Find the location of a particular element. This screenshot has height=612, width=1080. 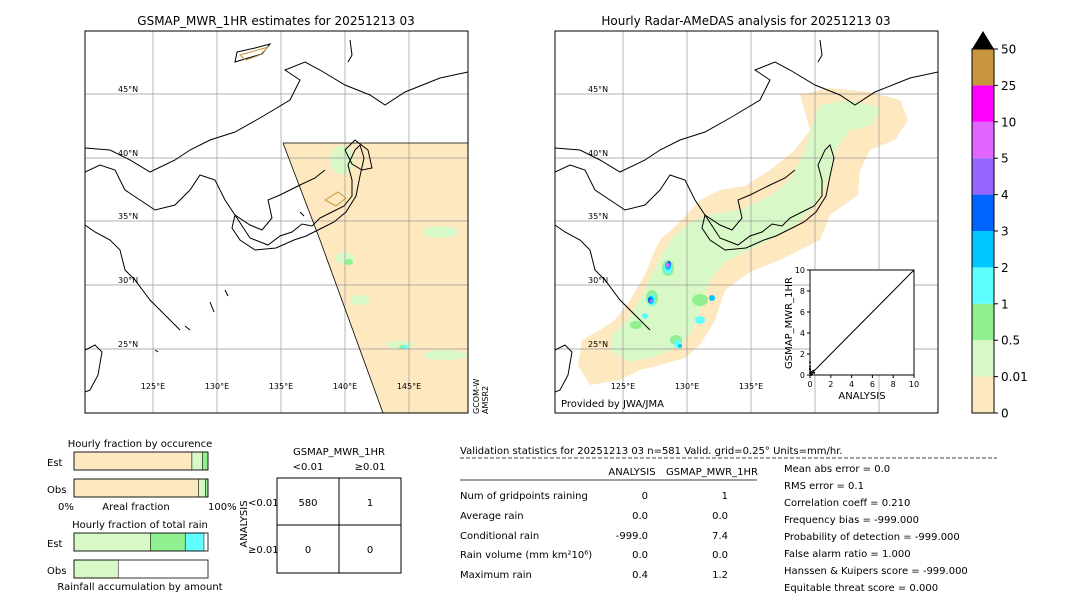

totalrain-title: Hourly fraction of total rain is located at coordinates (140, 525).